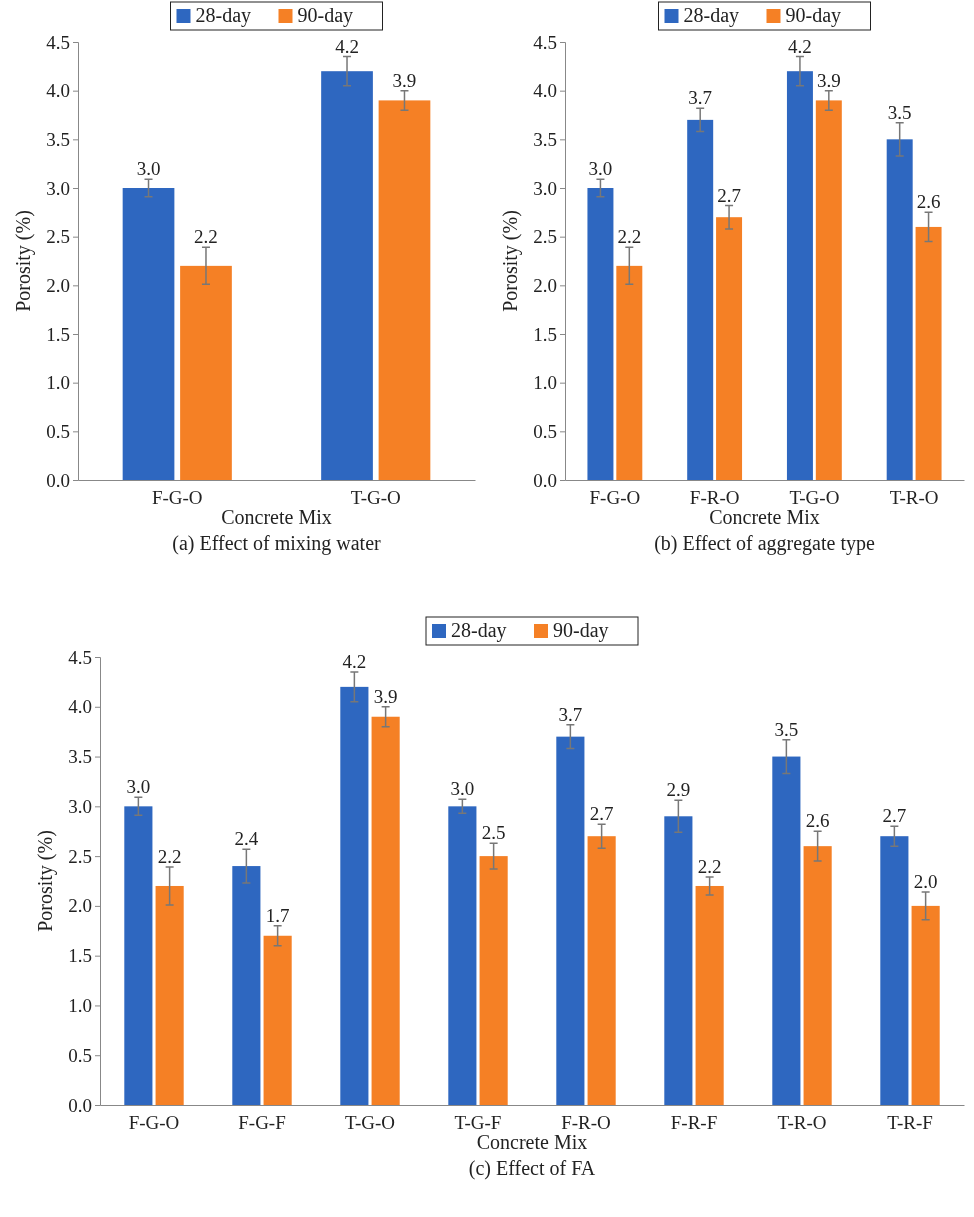 The image size is (974, 1217). Describe the element at coordinates (532, 1168) in the screenshot. I see `text: (c) Effect of FA` at that location.